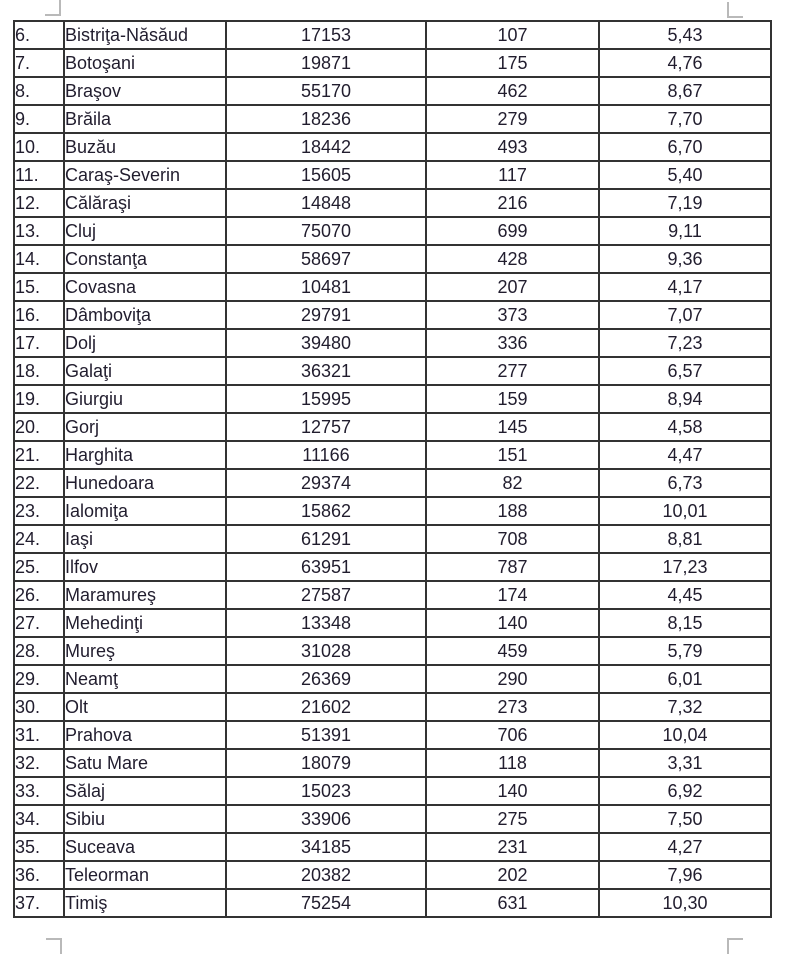 Image resolution: width=800 pixels, height=963 pixels. What do you see at coordinates (145, 399) in the screenshot?
I see `county-name-cell: Giurgiu` at bounding box center [145, 399].